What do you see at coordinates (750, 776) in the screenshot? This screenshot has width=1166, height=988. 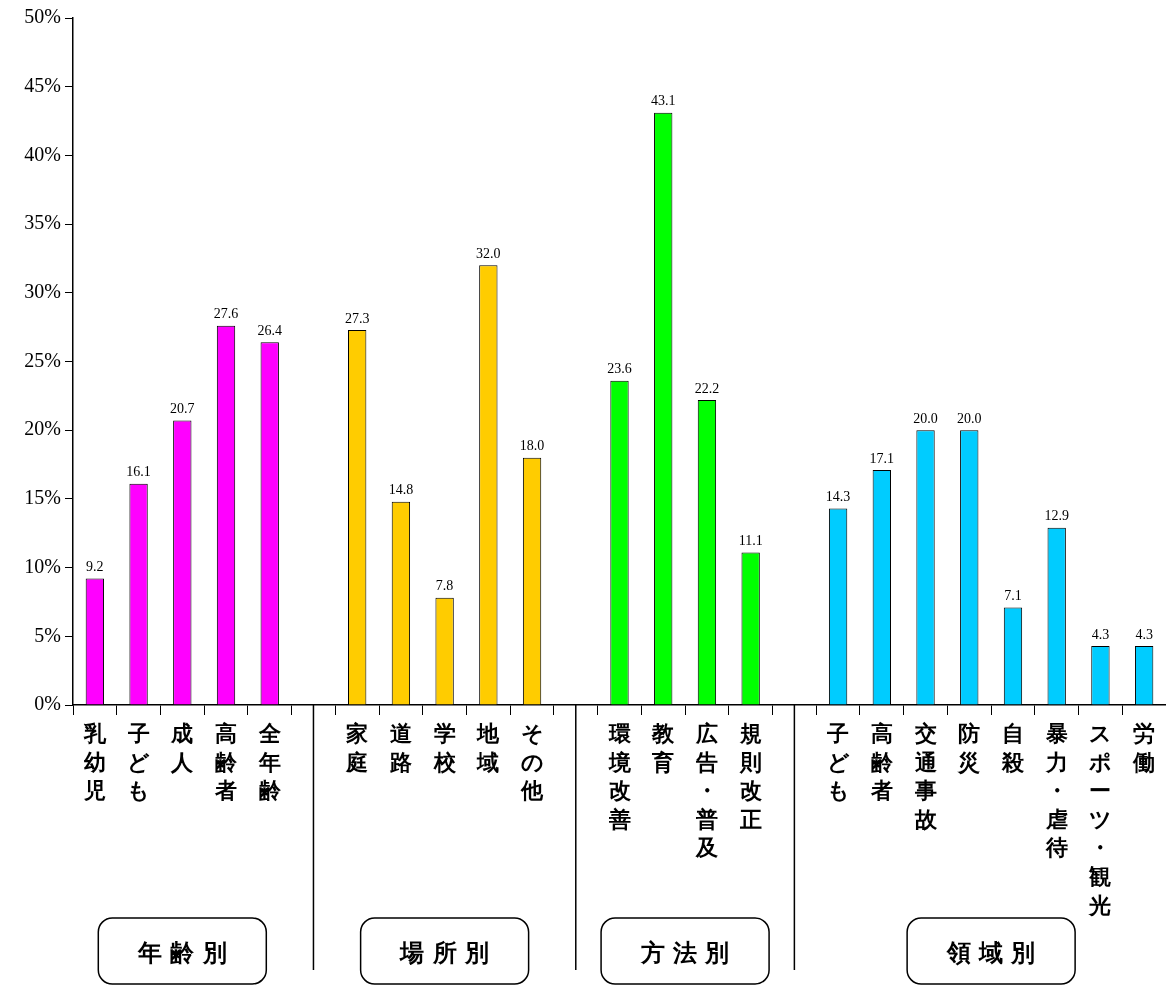 I see `x-tick-label: 規則改正` at bounding box center [750, 776].